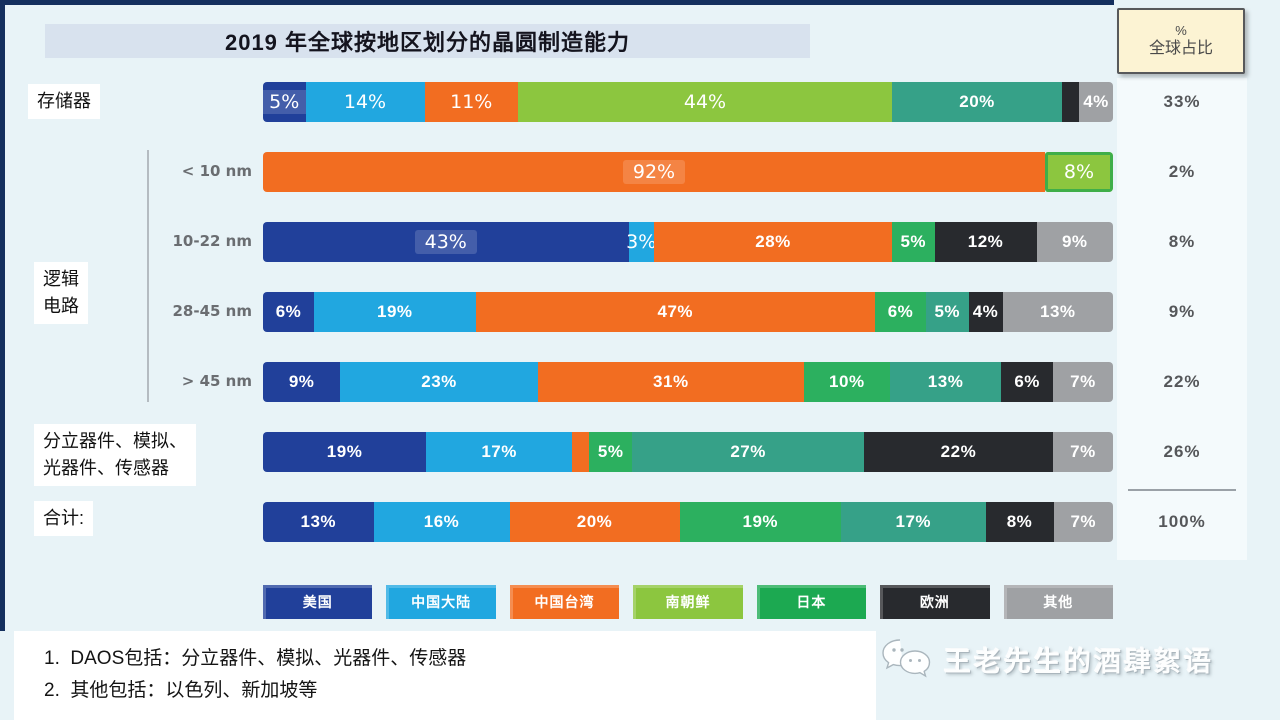  I want to click on bar-segment-28-45nm-korea: 6%, so click(900, 312).